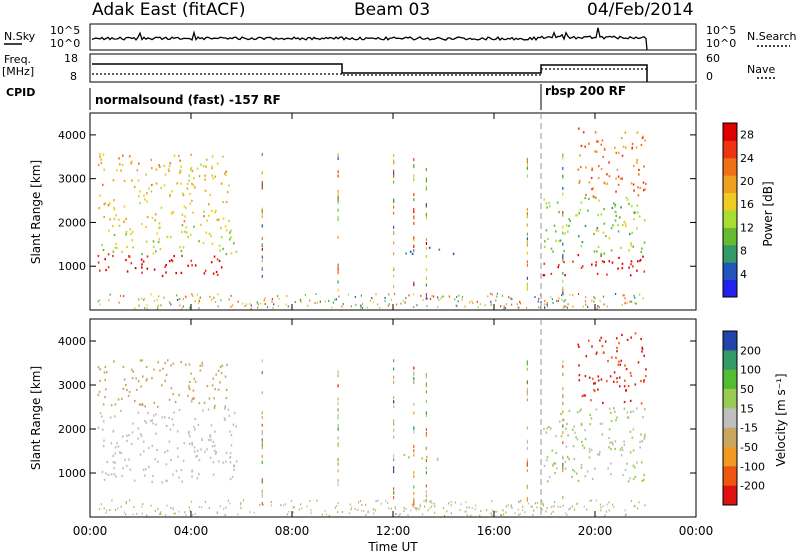 This screenshot has height=554, width=800. What do you see at coordinates (393, 37) in the screenshot?
I see `sky-panel-frame` at bounding box center [393, 37].